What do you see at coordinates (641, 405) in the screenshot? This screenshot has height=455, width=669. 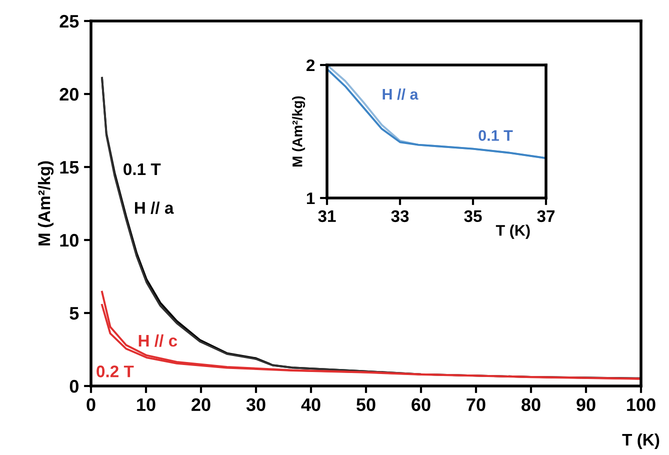 I see `x-tick-label: 100` at bounding box center [641, 405].